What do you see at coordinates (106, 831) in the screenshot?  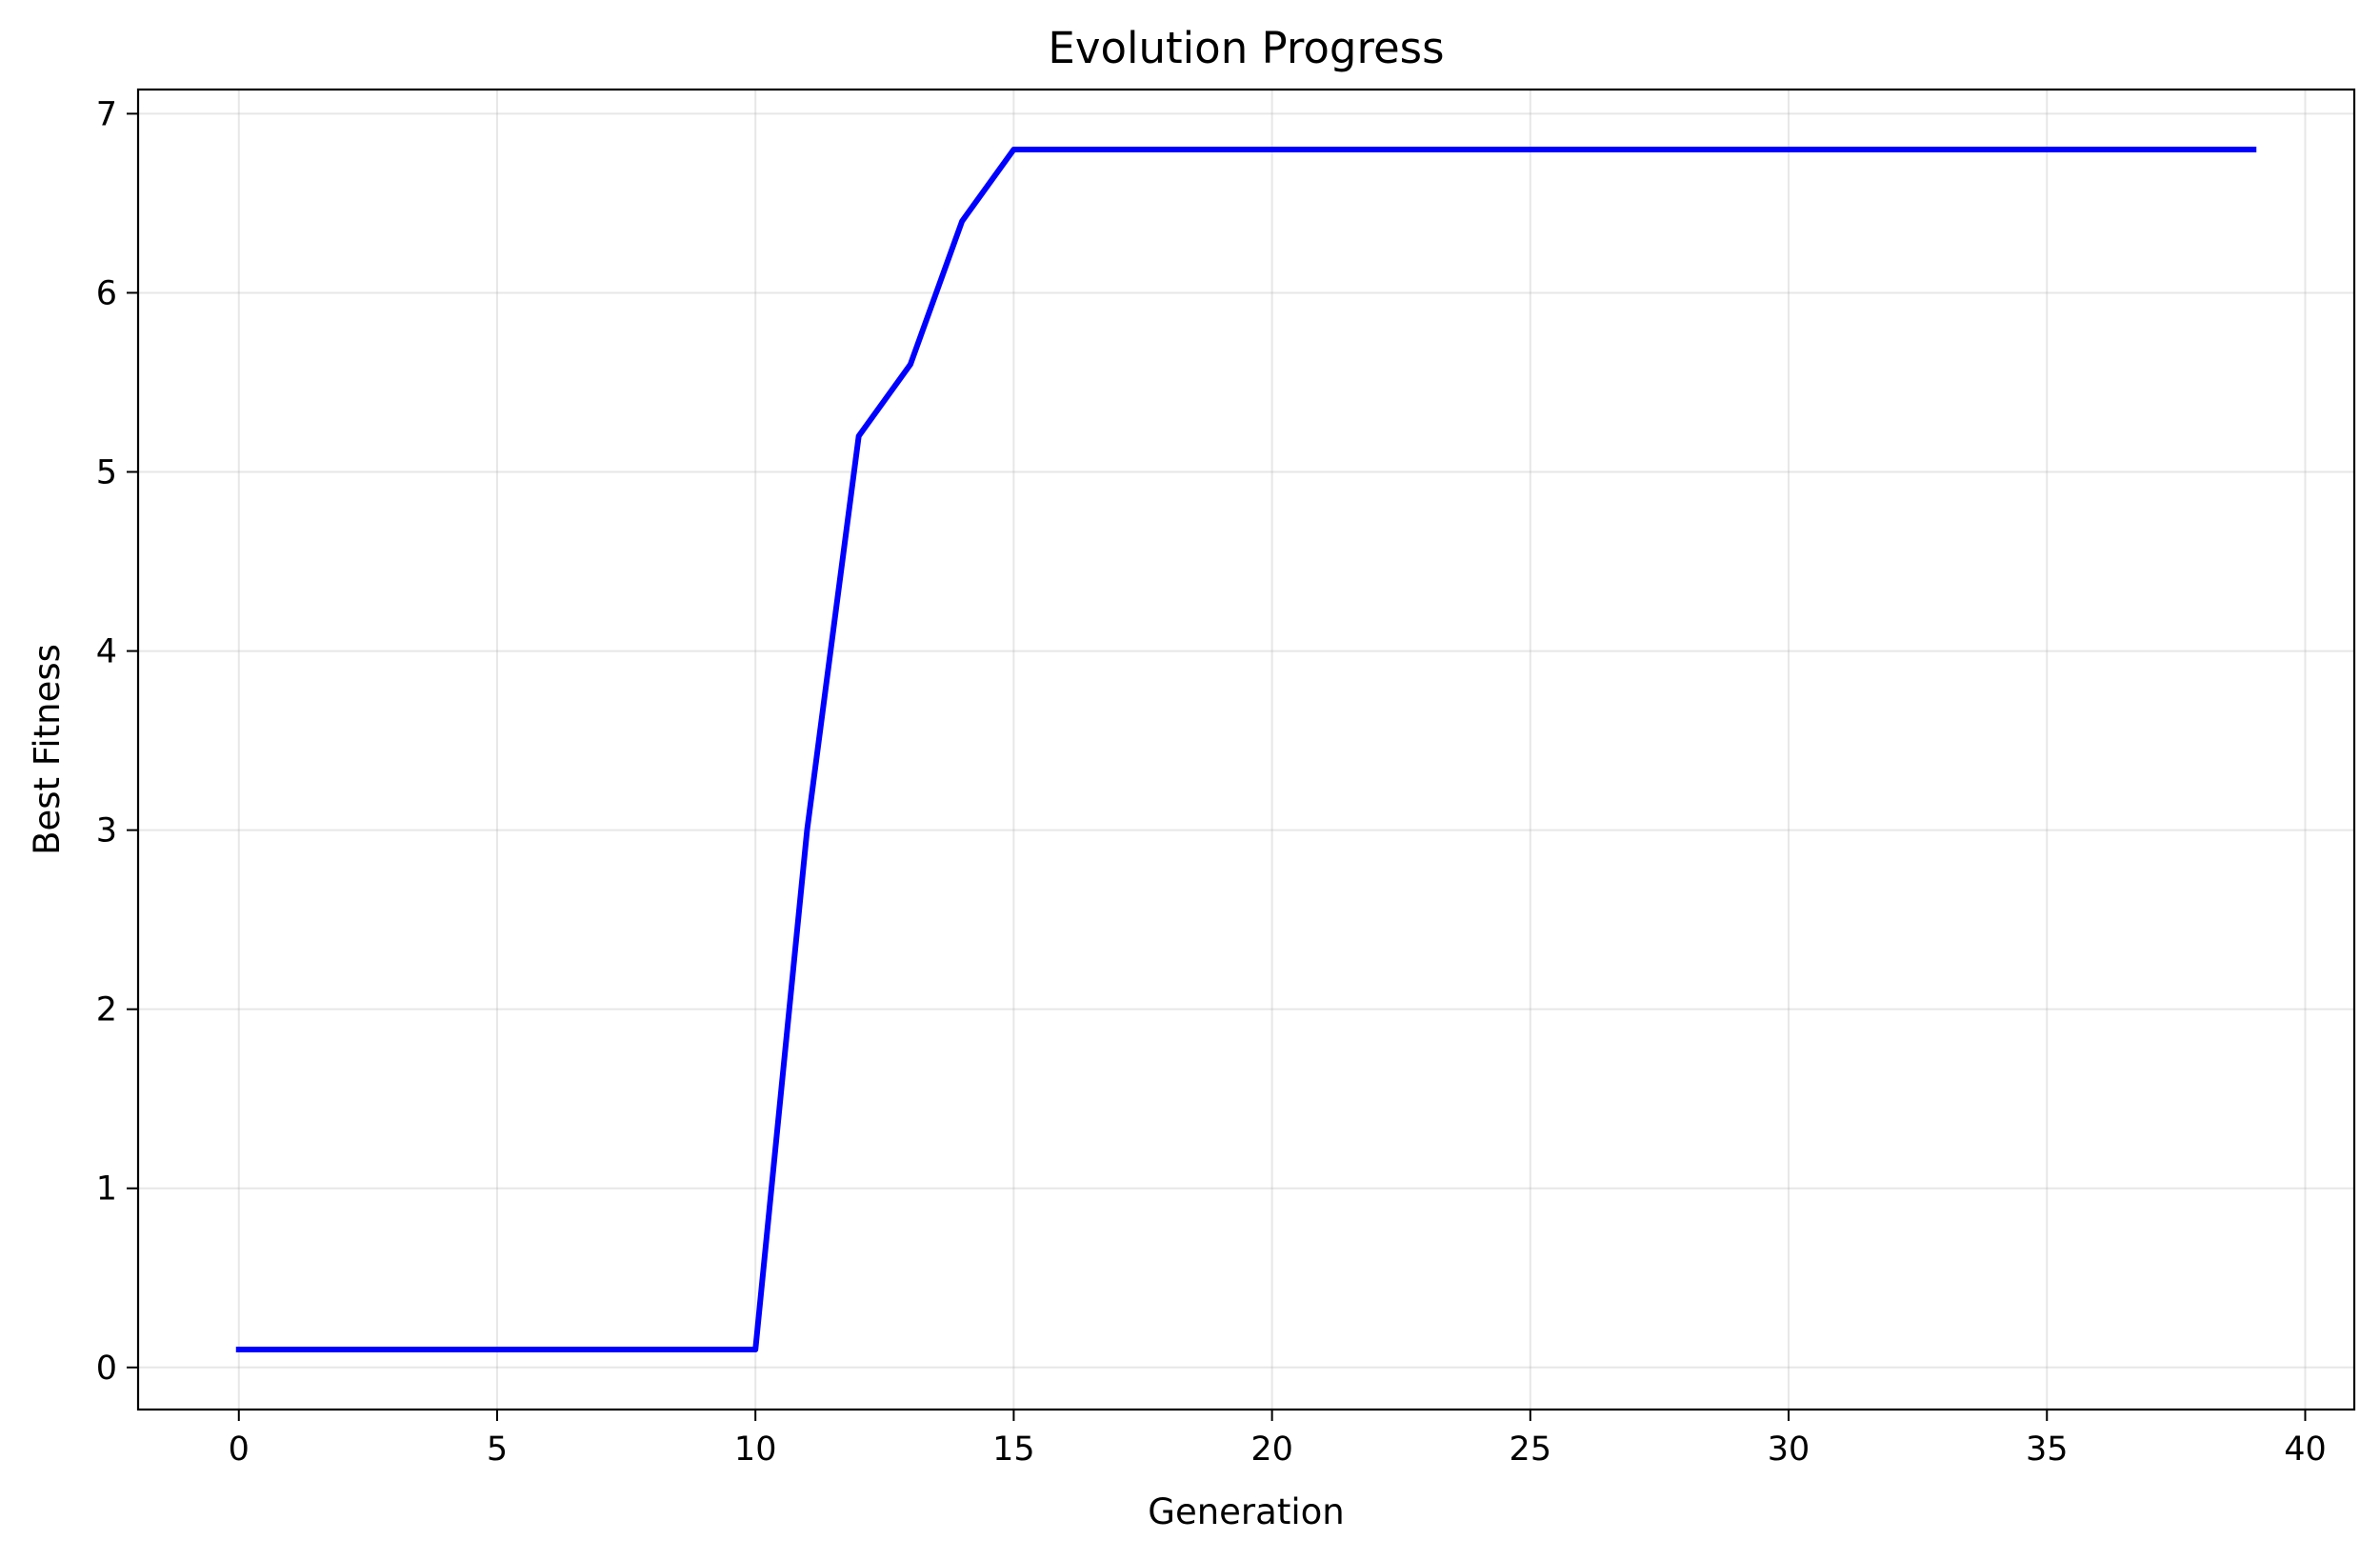 I see `y-tick-label: 3` at bounding box center [106, 831].